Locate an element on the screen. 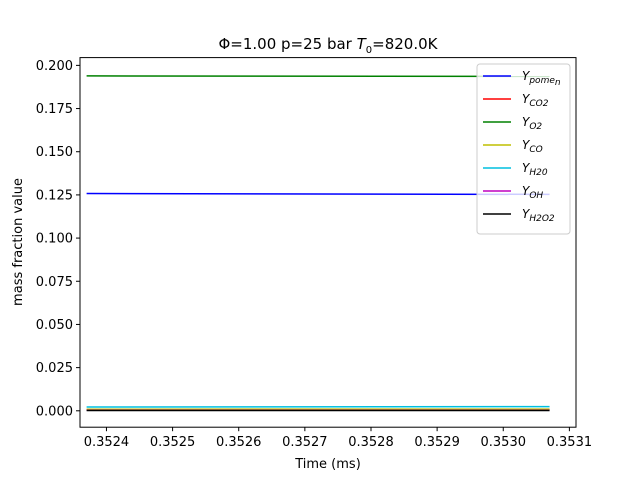 The width and height of the screenshot is (640, 480). legend-label-pome: Ypomen is located at coordinates (541, 78).